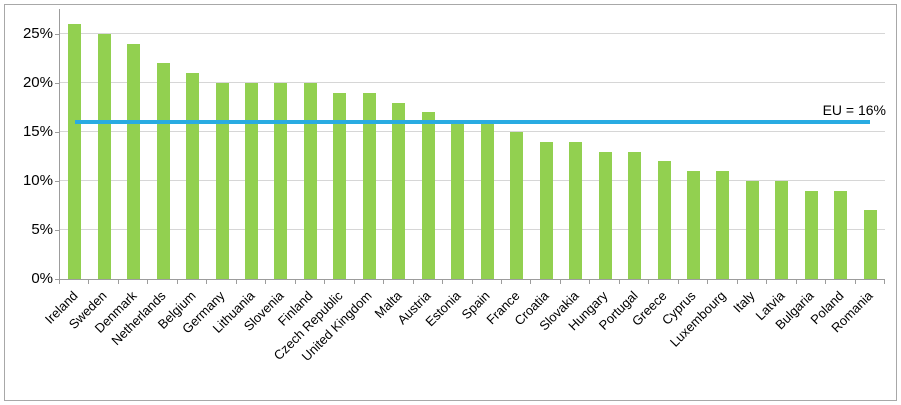  What do you see at coordinates (37, 33) in the screenshot?
I see `y-tick-label: 25%` at bounding box center [37, 33].